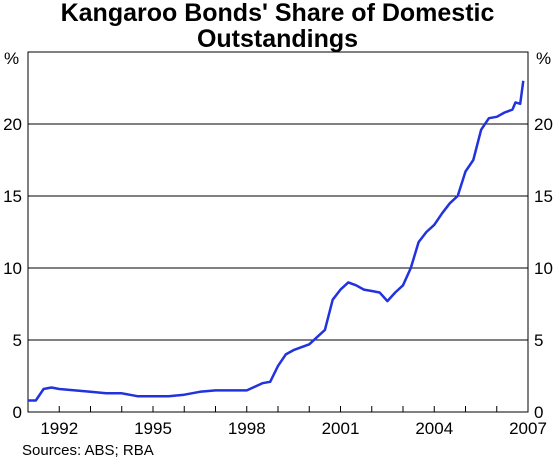  I want to click on y-tick-label-left: 15, so click(12, 196).